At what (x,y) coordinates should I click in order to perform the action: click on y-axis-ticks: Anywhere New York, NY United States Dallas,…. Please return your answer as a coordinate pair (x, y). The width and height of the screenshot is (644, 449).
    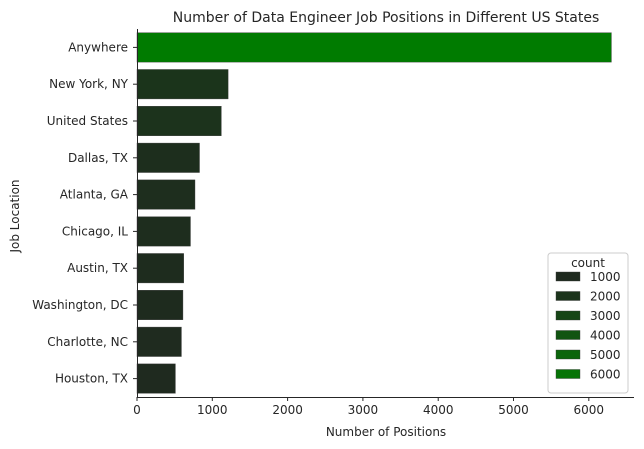
    Looking at the image, I should click on (84, 213).